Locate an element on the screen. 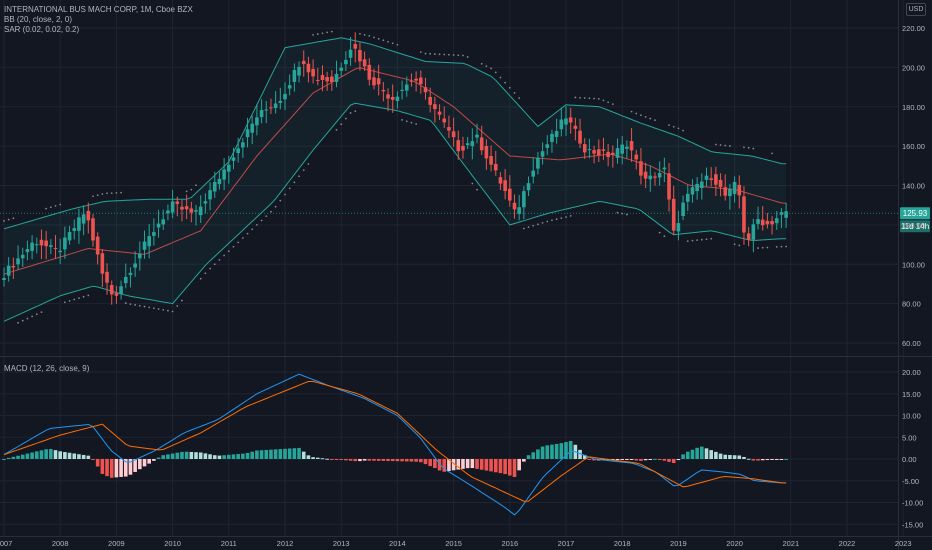 Image resolution: width=932 pixels, height=550 pixels. bb-indicator-label: BB (20, close, 2, 0) is located at coordinates (38, 19).